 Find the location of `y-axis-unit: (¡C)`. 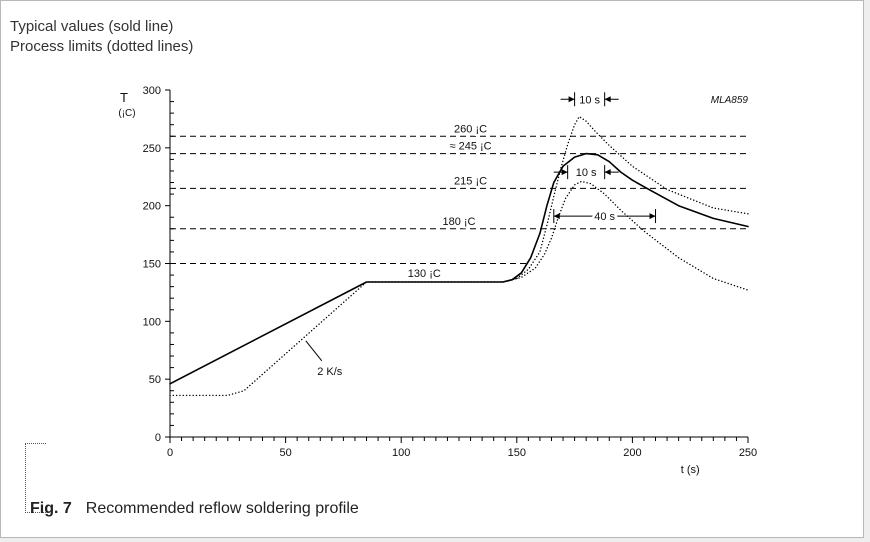

y-axis-unit: (¡C) is located at coordinates (126, 113).